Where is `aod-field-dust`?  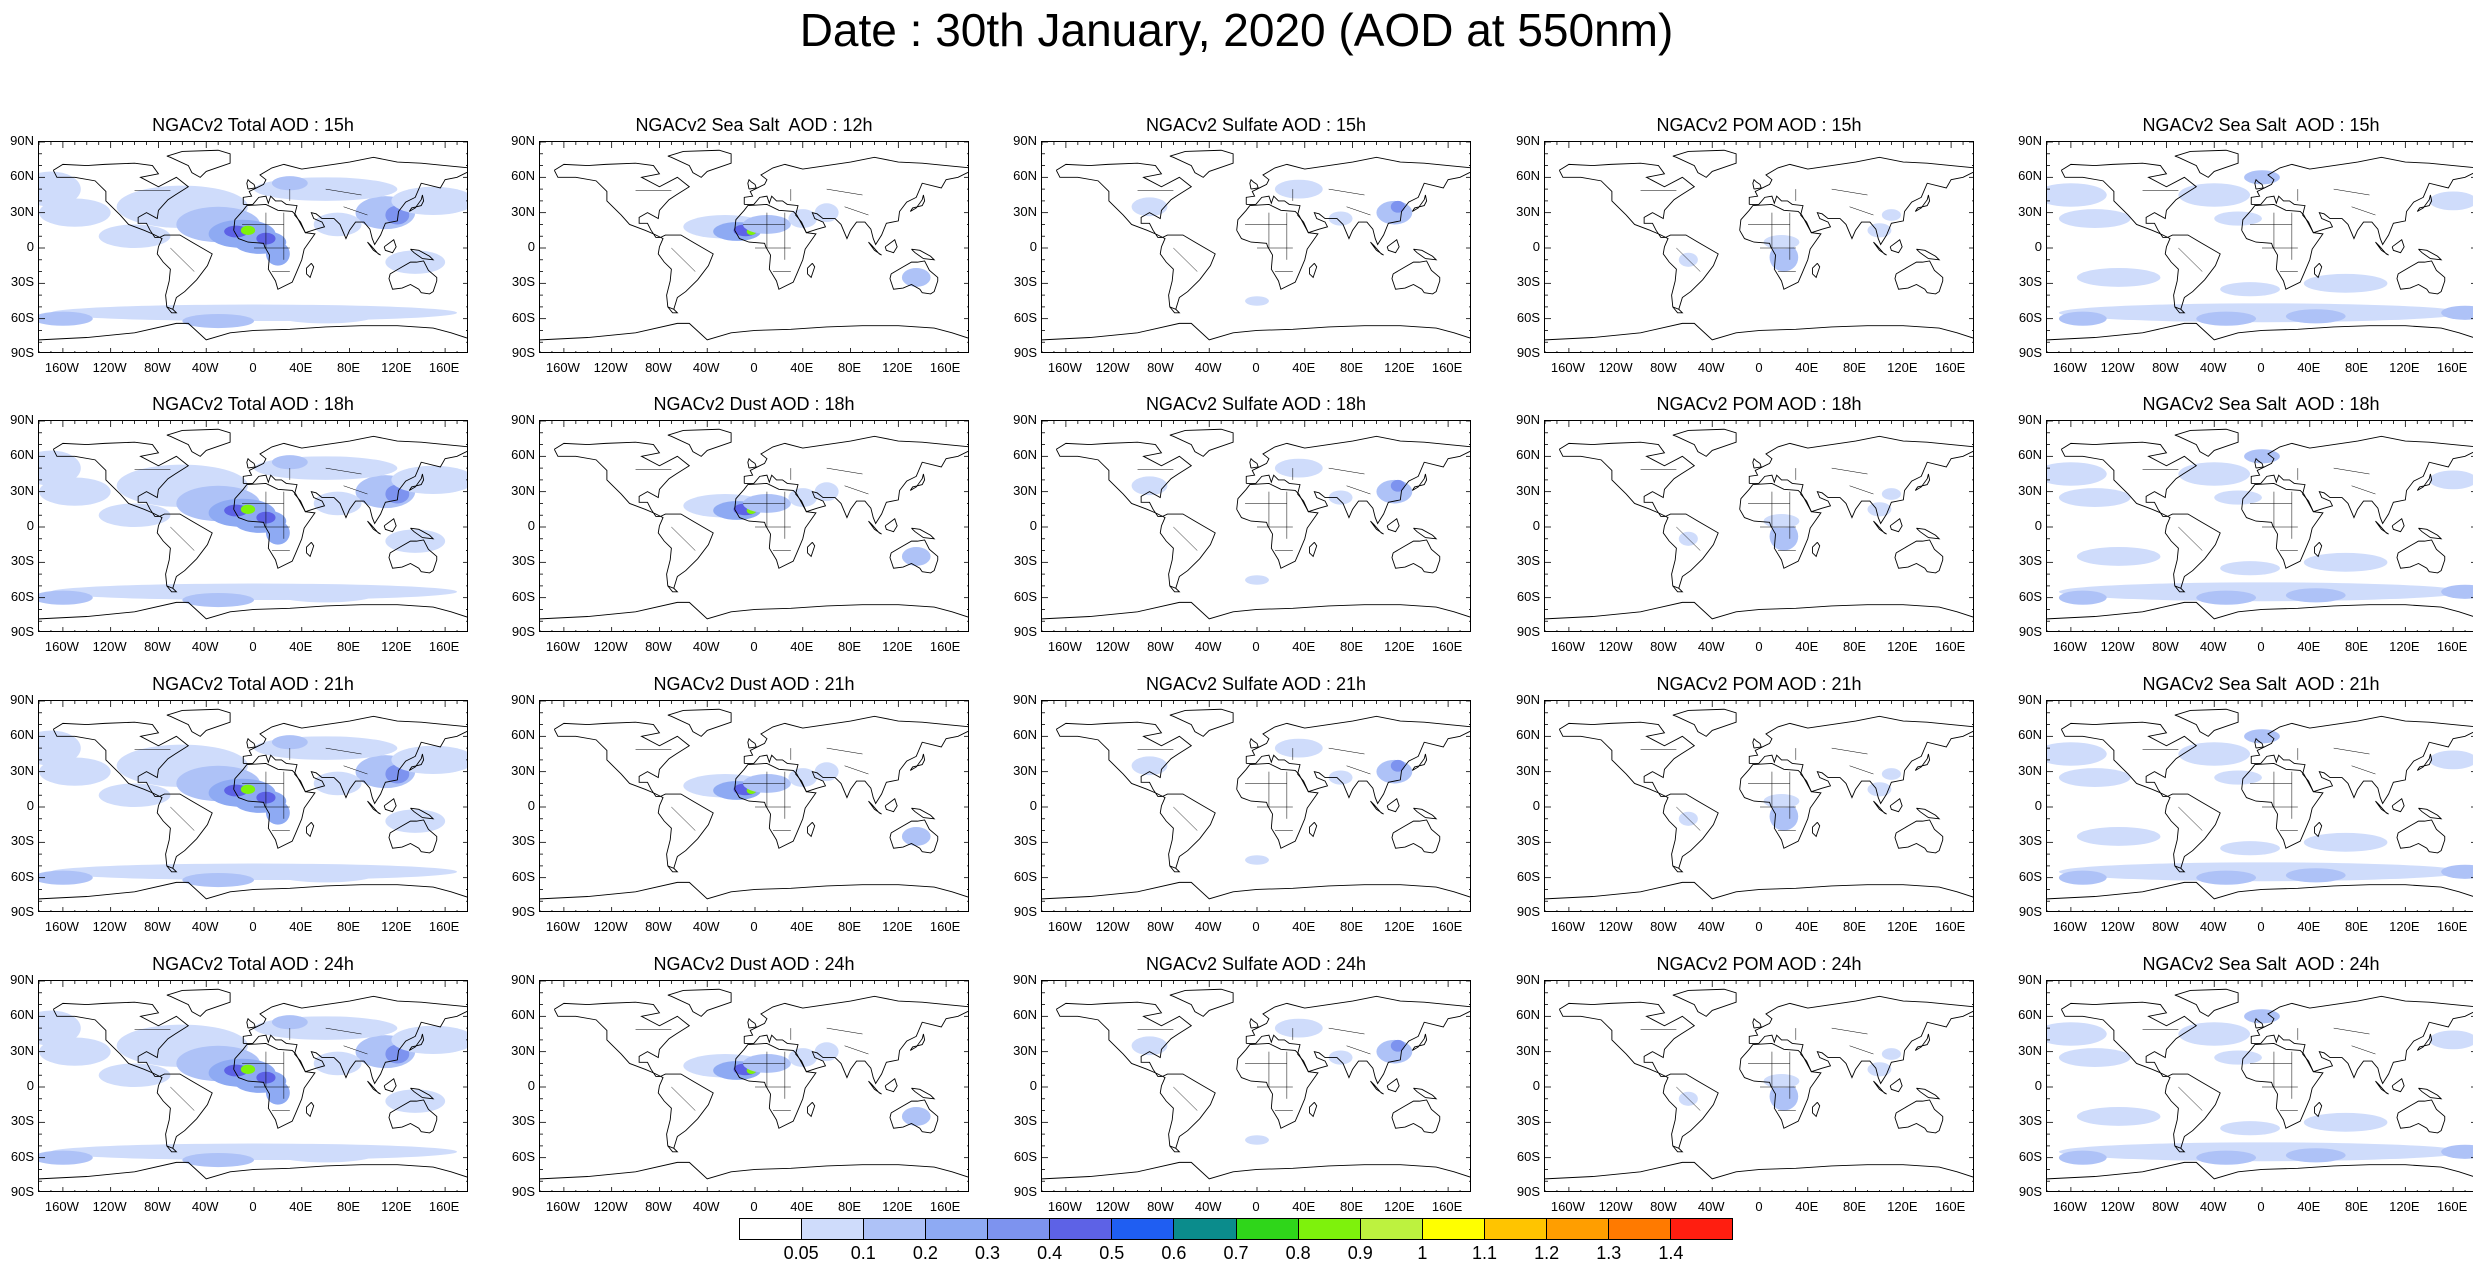
aod-field-dust is located at coordinates (916, 556).